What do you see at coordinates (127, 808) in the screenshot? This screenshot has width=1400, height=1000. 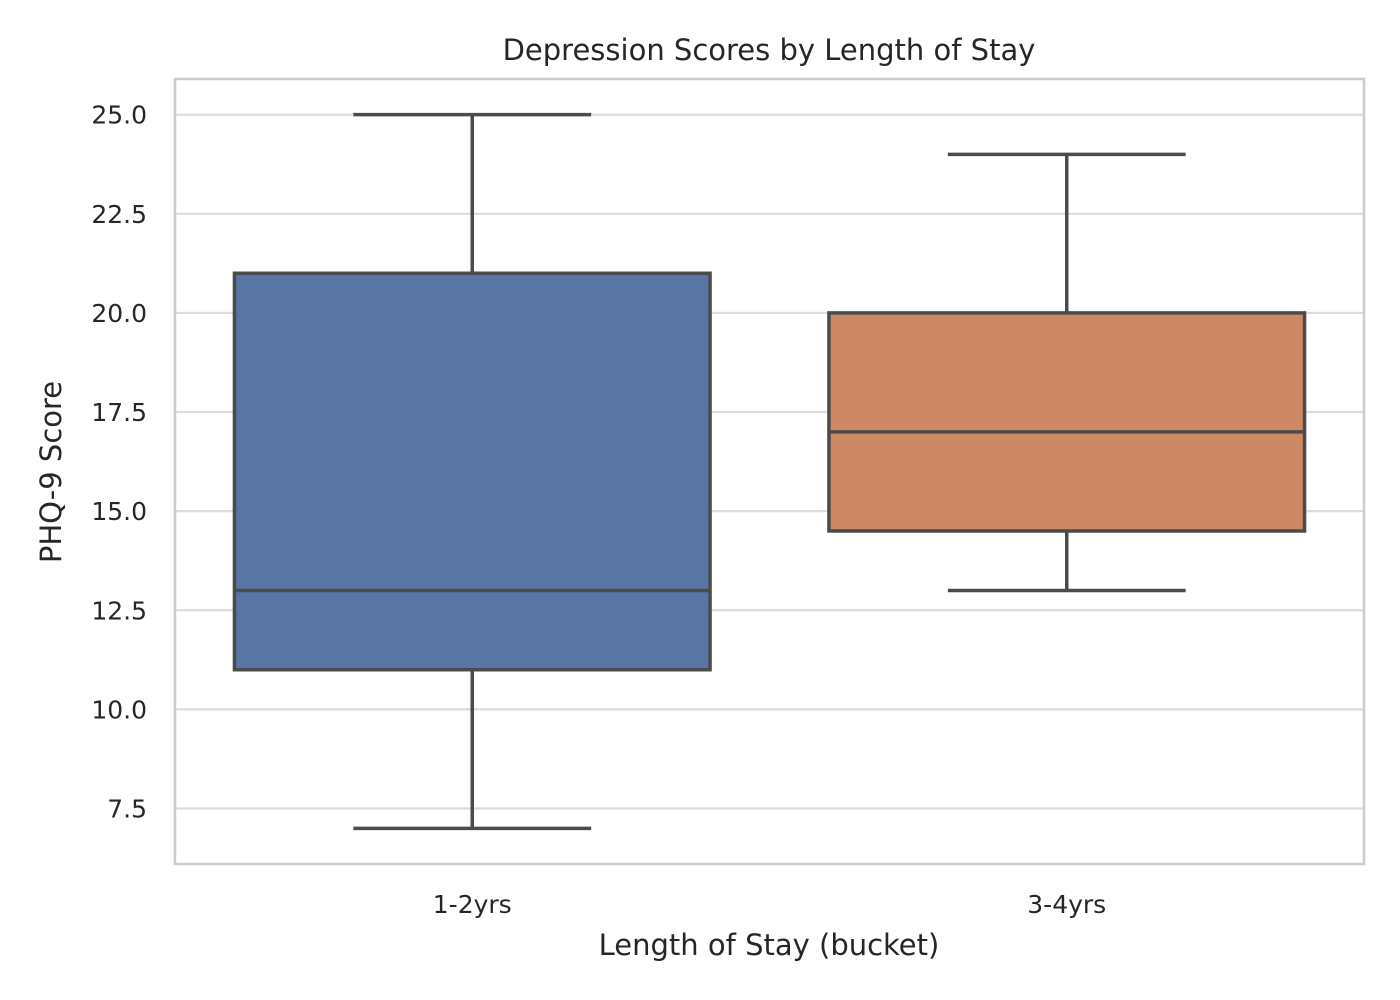 I see `y-tick-label: 7.5` at bounding box center [127, 808].